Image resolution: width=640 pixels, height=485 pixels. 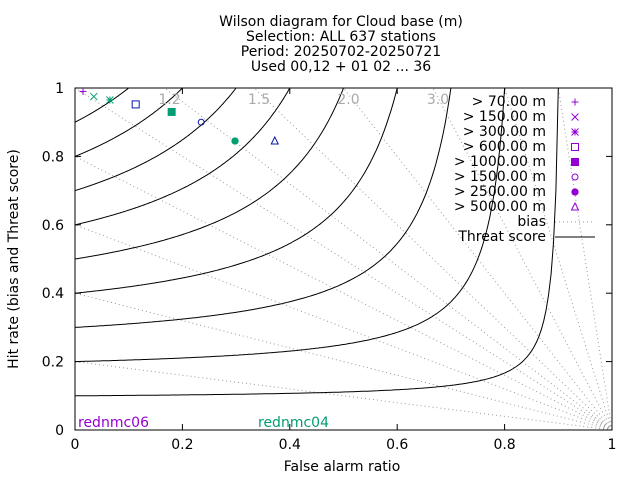 What do you see at coordinates (500, 177) in the screenshot?
I see `legend-label: > 1500.00 m` at bounding box center [500, 177].